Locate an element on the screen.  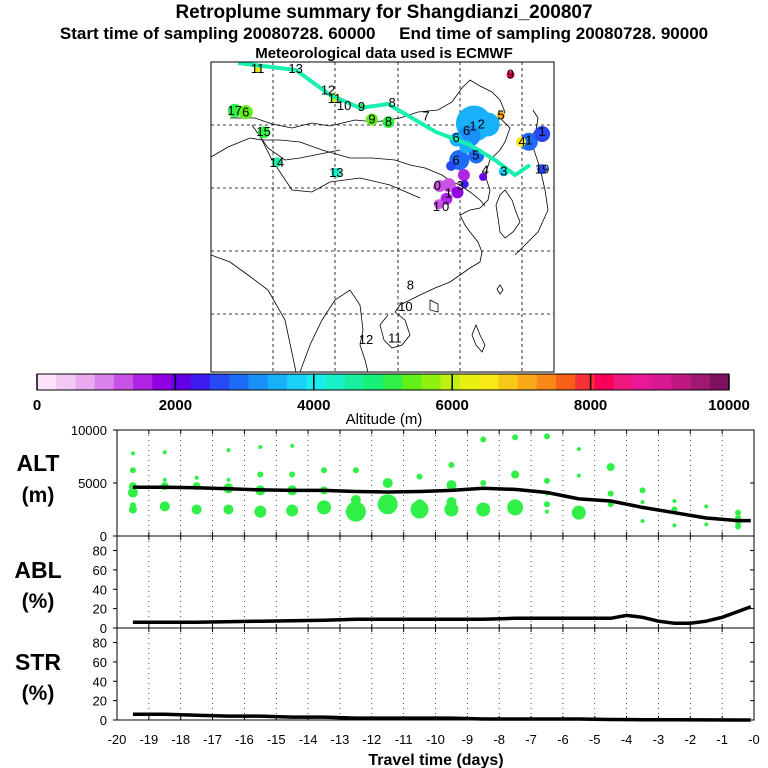
x-tick-label: -17 is located at coordinates (212, 739).